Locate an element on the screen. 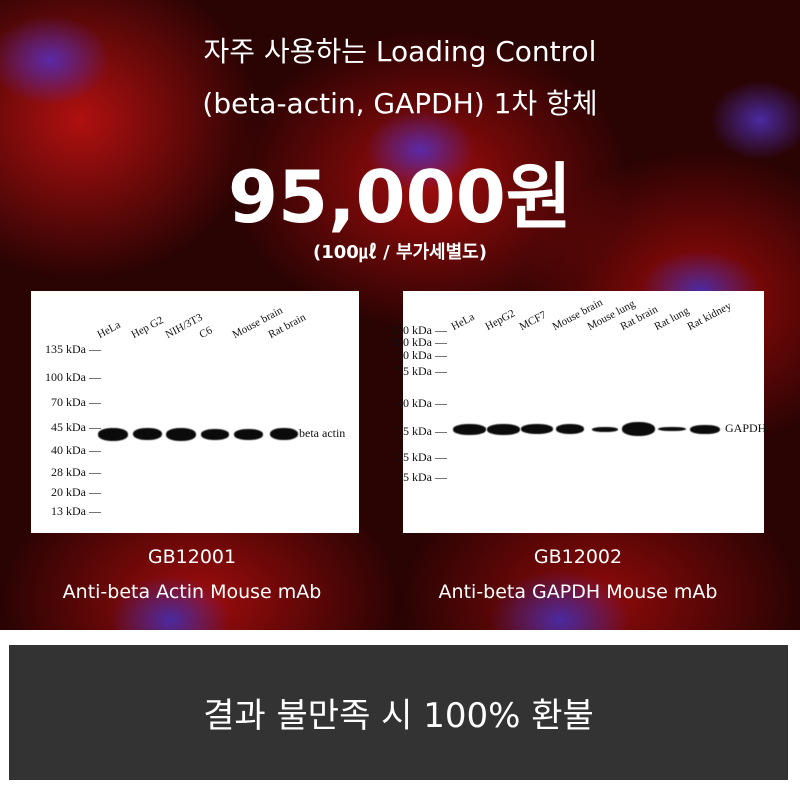 This screenshot has width=800, height=789. product-code-1: GB12001 is located at coordinates (192, 557).